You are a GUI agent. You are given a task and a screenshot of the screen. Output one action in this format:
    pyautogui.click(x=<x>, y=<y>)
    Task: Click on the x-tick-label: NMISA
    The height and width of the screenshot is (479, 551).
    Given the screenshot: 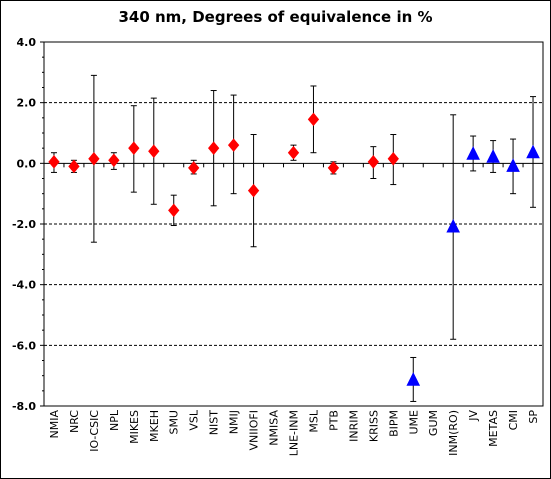 What is the action you would take?
    pyautogui.click(x=274, y=428)
    